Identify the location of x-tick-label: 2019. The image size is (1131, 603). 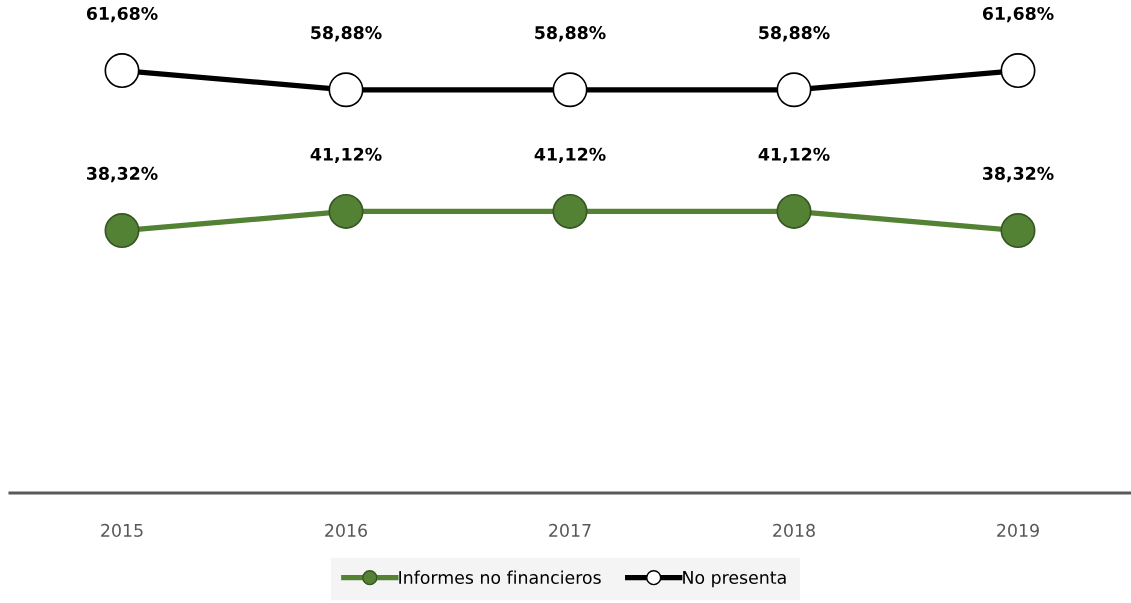
(1018, 530).